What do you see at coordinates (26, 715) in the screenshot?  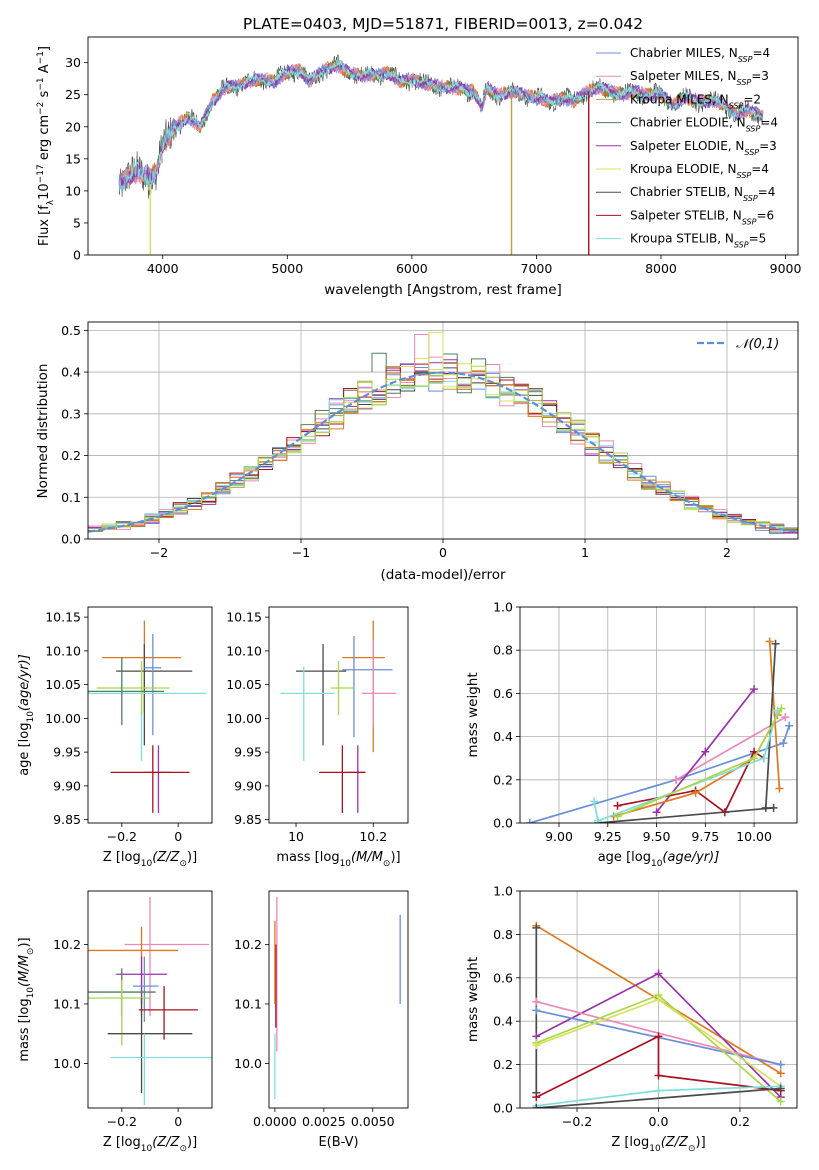 I see `y-axis-label: age [log10(age/yr)]` at bounding box center [26, 715].